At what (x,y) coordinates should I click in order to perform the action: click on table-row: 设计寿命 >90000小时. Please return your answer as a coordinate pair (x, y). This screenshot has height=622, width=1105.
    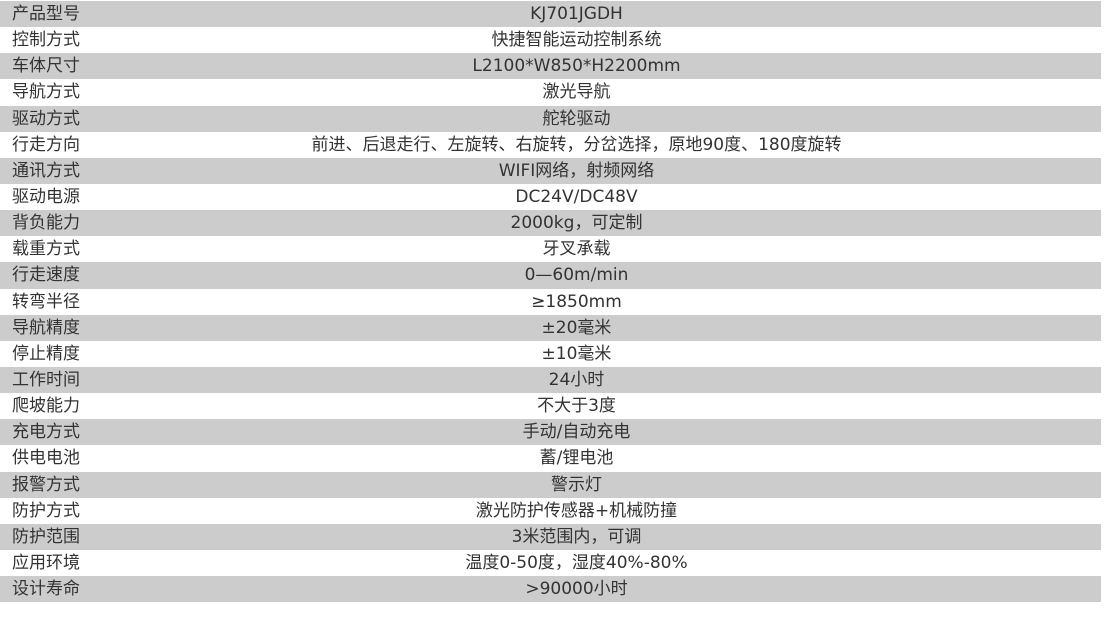
    Looking at the image, I should click on (550, 589).